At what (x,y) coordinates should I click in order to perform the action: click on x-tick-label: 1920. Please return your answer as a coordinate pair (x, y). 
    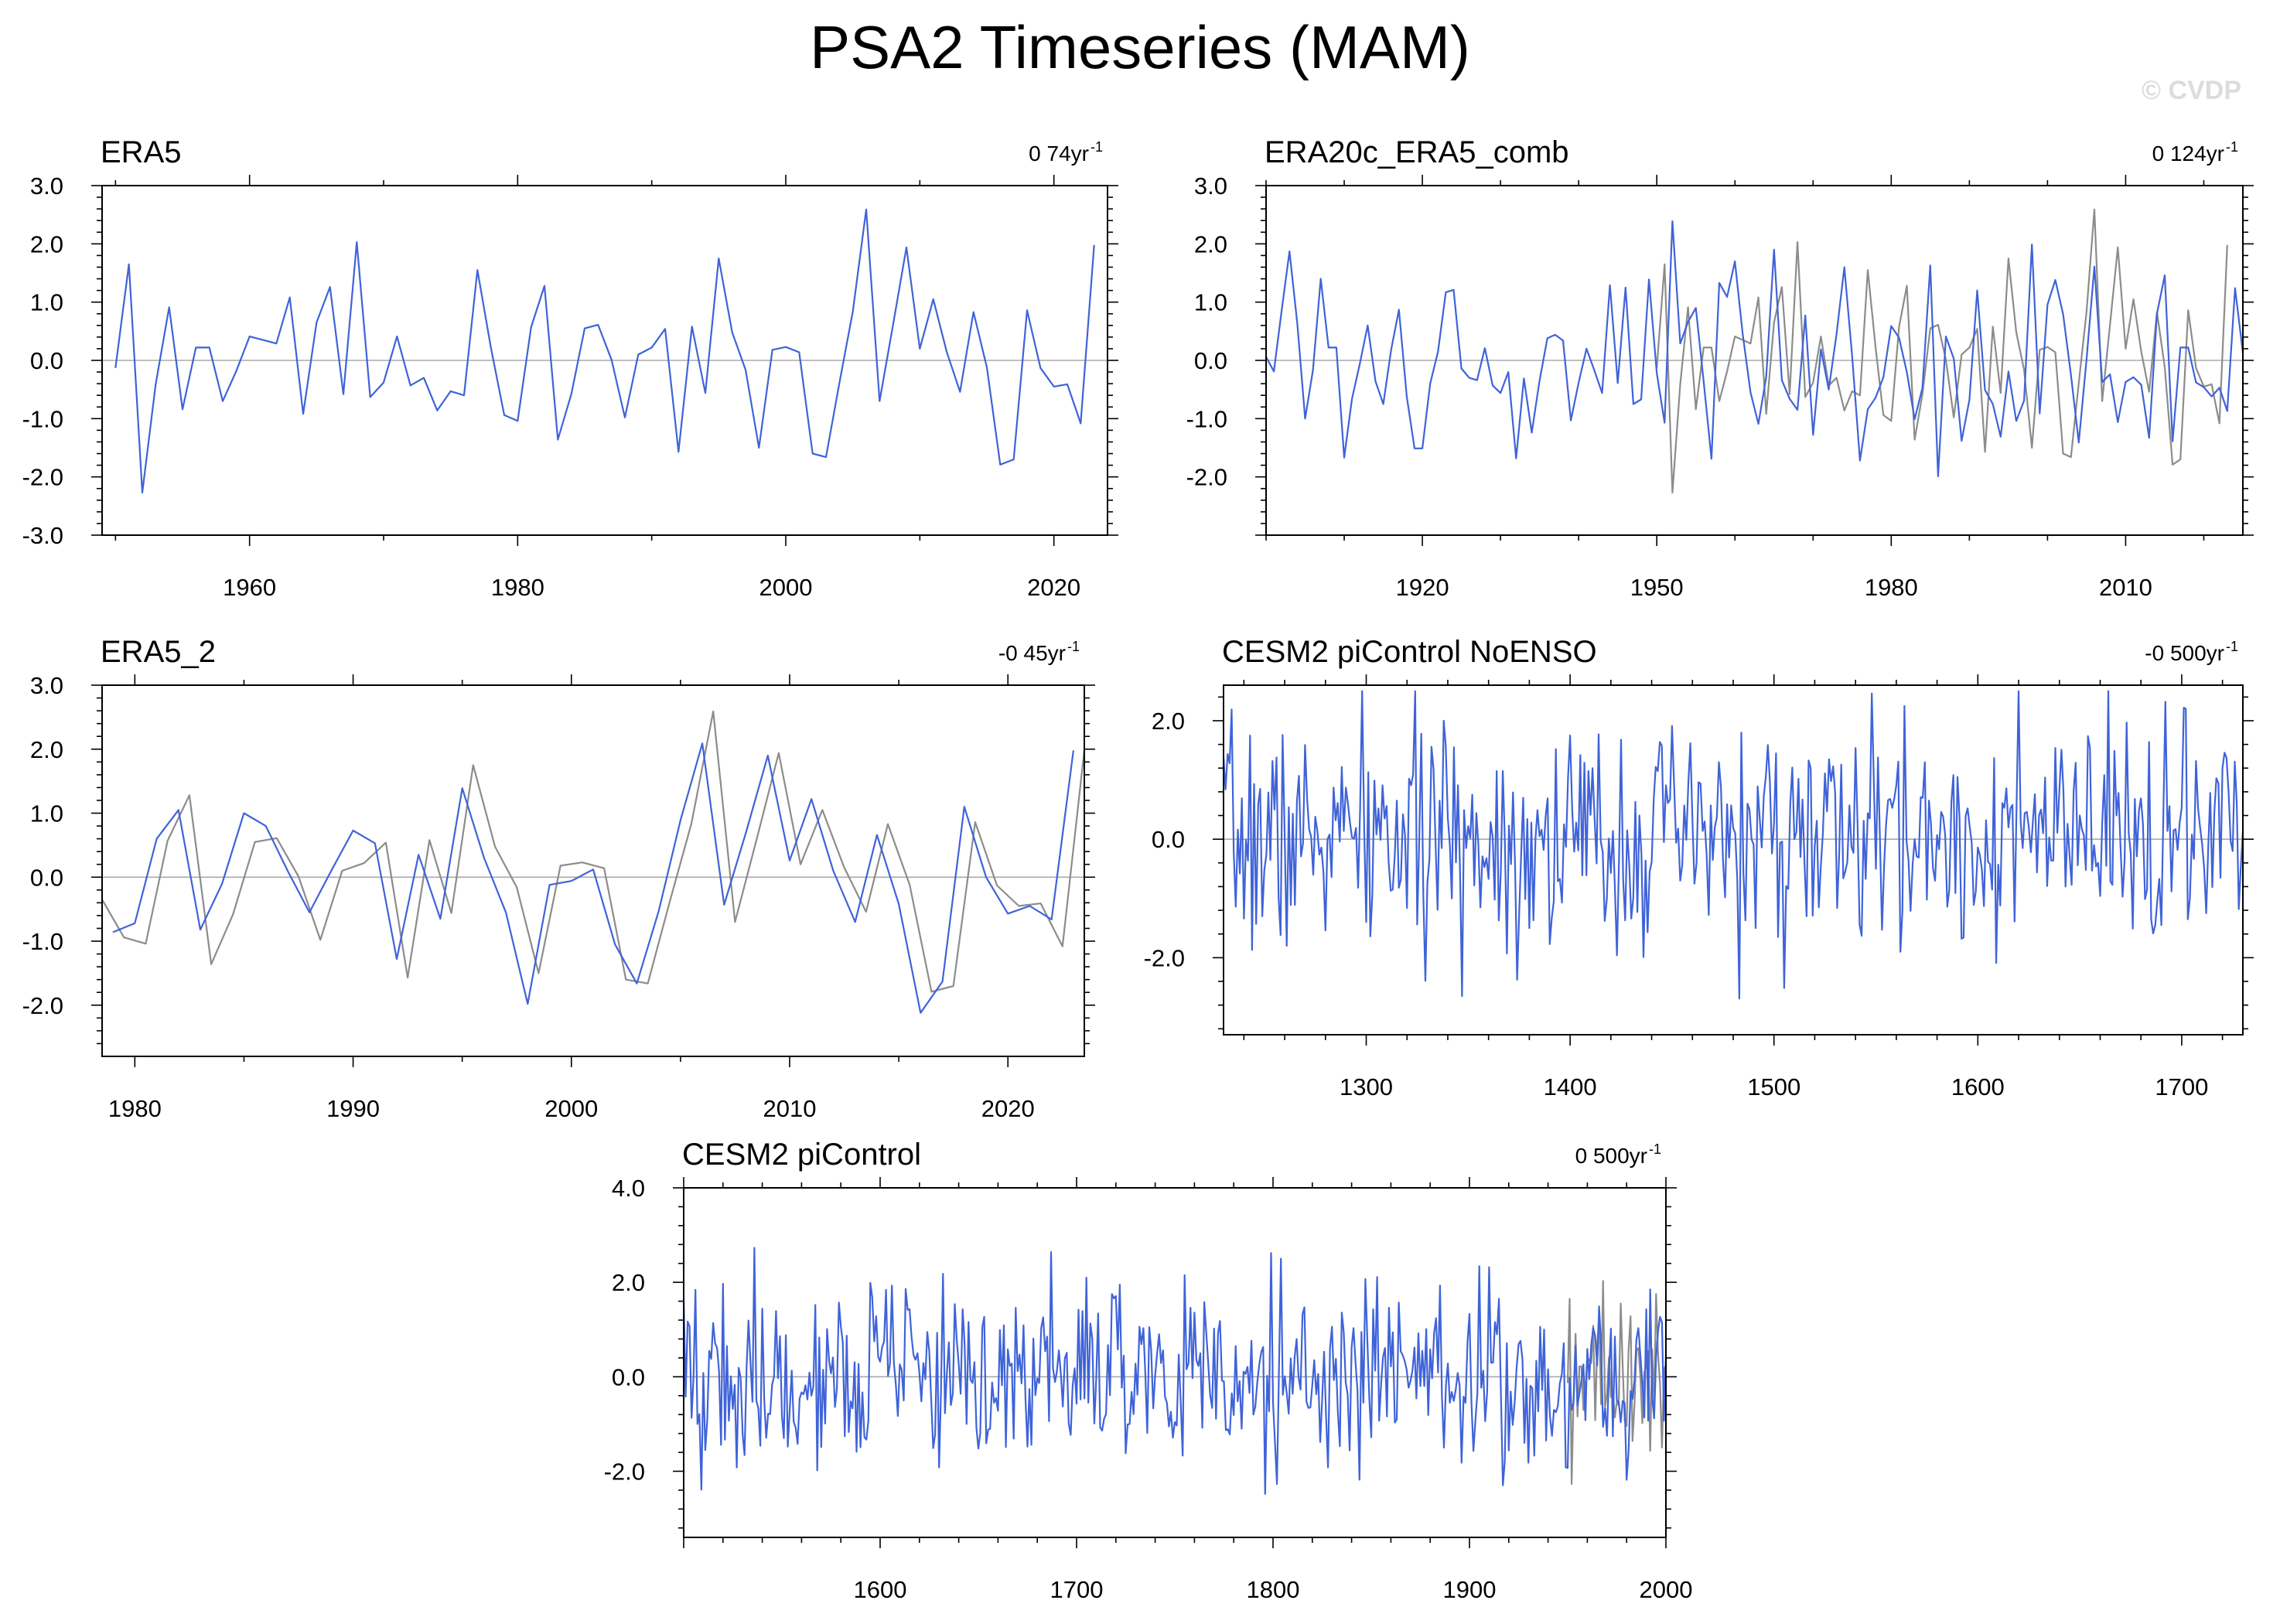
    Looking at the image, I should click on (1422, 587).